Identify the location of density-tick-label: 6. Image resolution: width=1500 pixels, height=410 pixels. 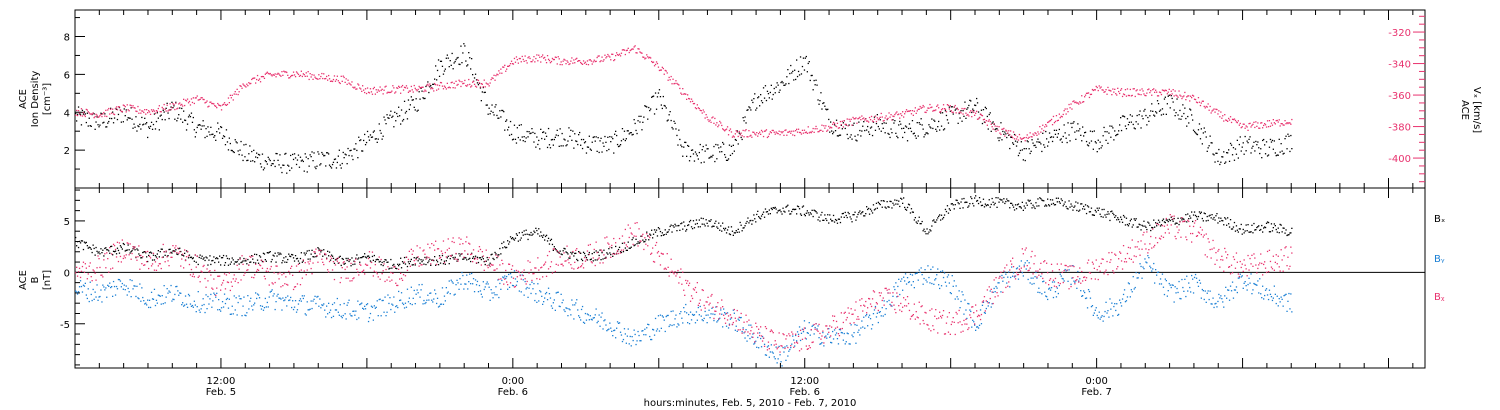
(67, 75).